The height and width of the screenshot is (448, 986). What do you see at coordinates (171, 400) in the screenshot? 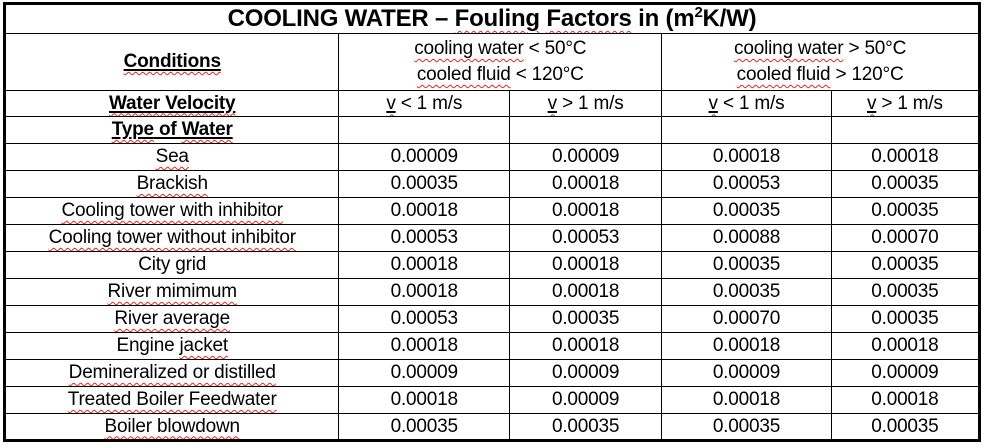
I see `row-label: Treated Boiler Feedwater` at bounding box center [171, 400].